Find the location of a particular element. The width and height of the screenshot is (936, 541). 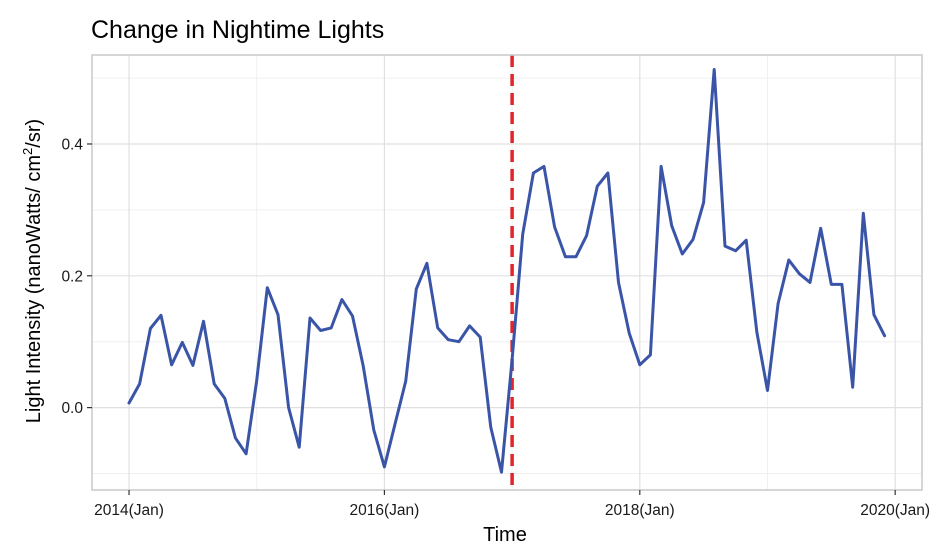

x-tick-label: 2020(Jan) is located at coordinates (895, 510).